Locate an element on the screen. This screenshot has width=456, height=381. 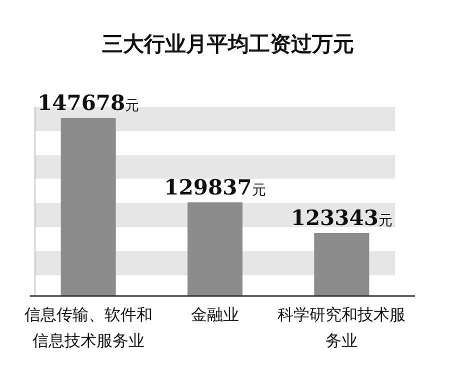
x-tick-label: 金融业 is located at coordinates (214, 314).